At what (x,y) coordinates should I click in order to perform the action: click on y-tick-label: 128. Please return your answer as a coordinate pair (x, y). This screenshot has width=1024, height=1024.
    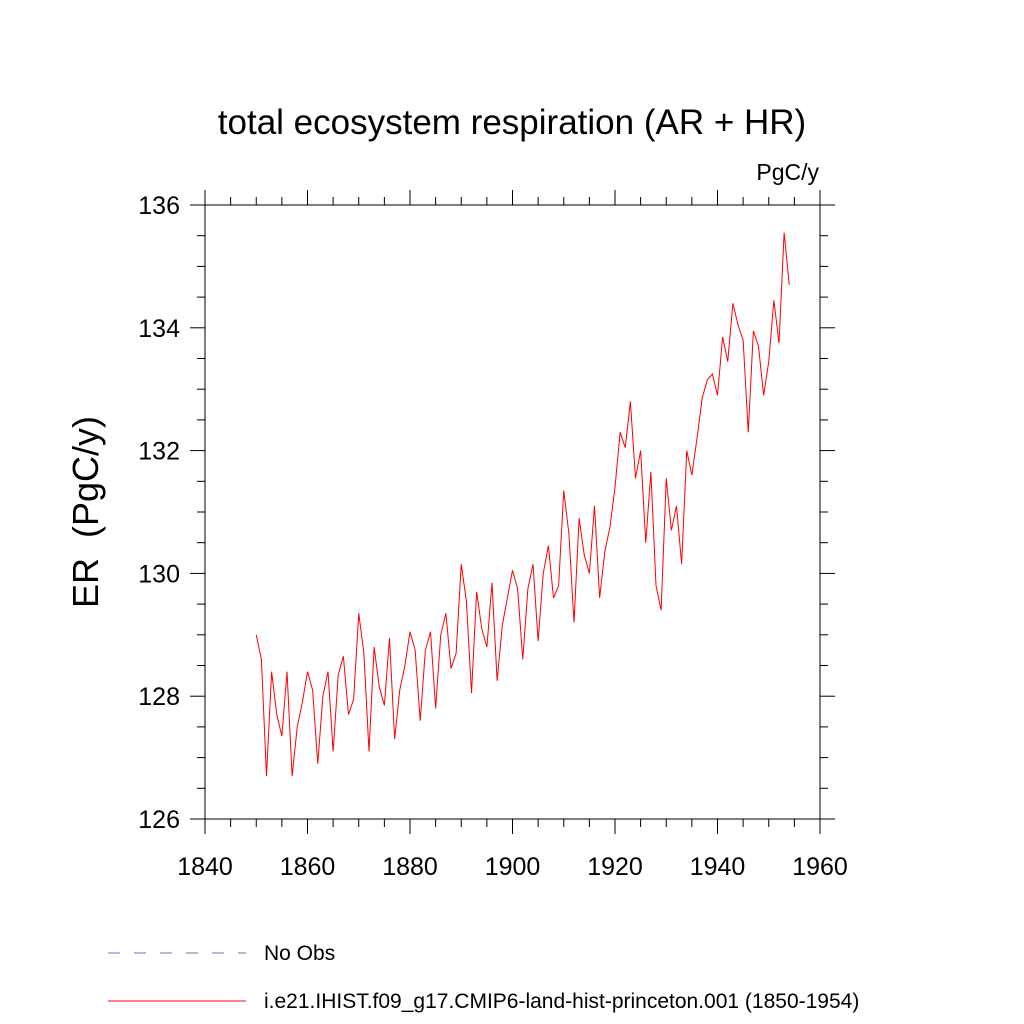
    Looking at the image, I should click on (159, 697).